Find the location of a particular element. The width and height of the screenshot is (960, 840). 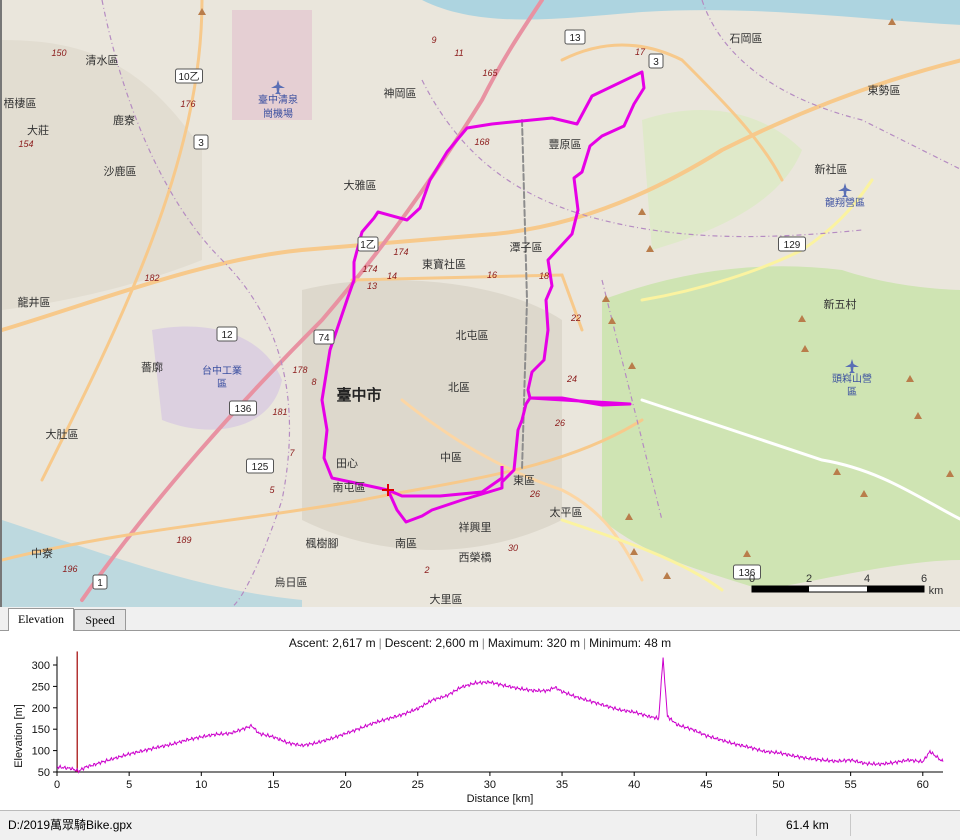

scale-label-0: 0 is located at coordinates (752, 579).